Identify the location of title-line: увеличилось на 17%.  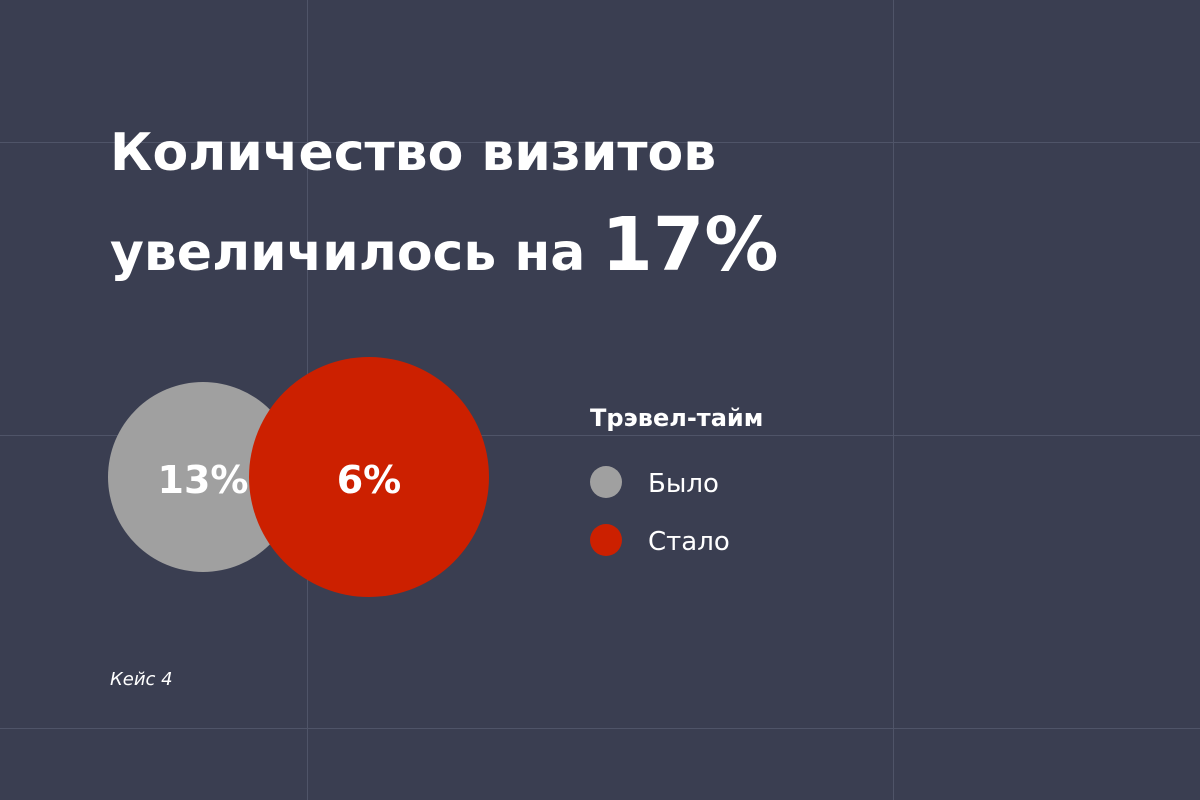
(444, 245).